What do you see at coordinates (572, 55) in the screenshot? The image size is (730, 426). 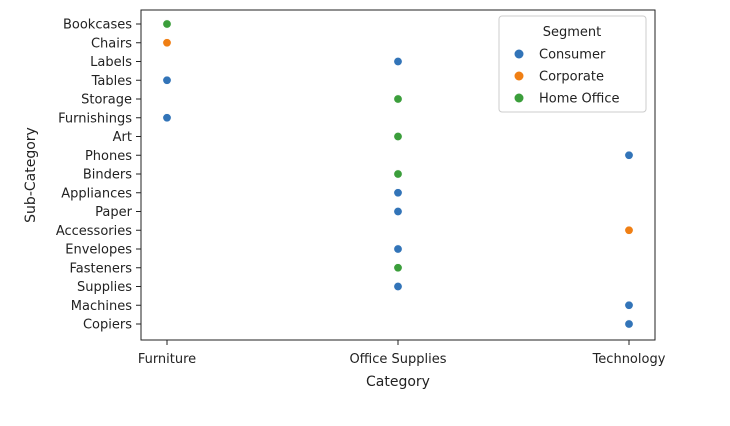 I see `legend-label: Consumer` at bounding box center [572, 55].